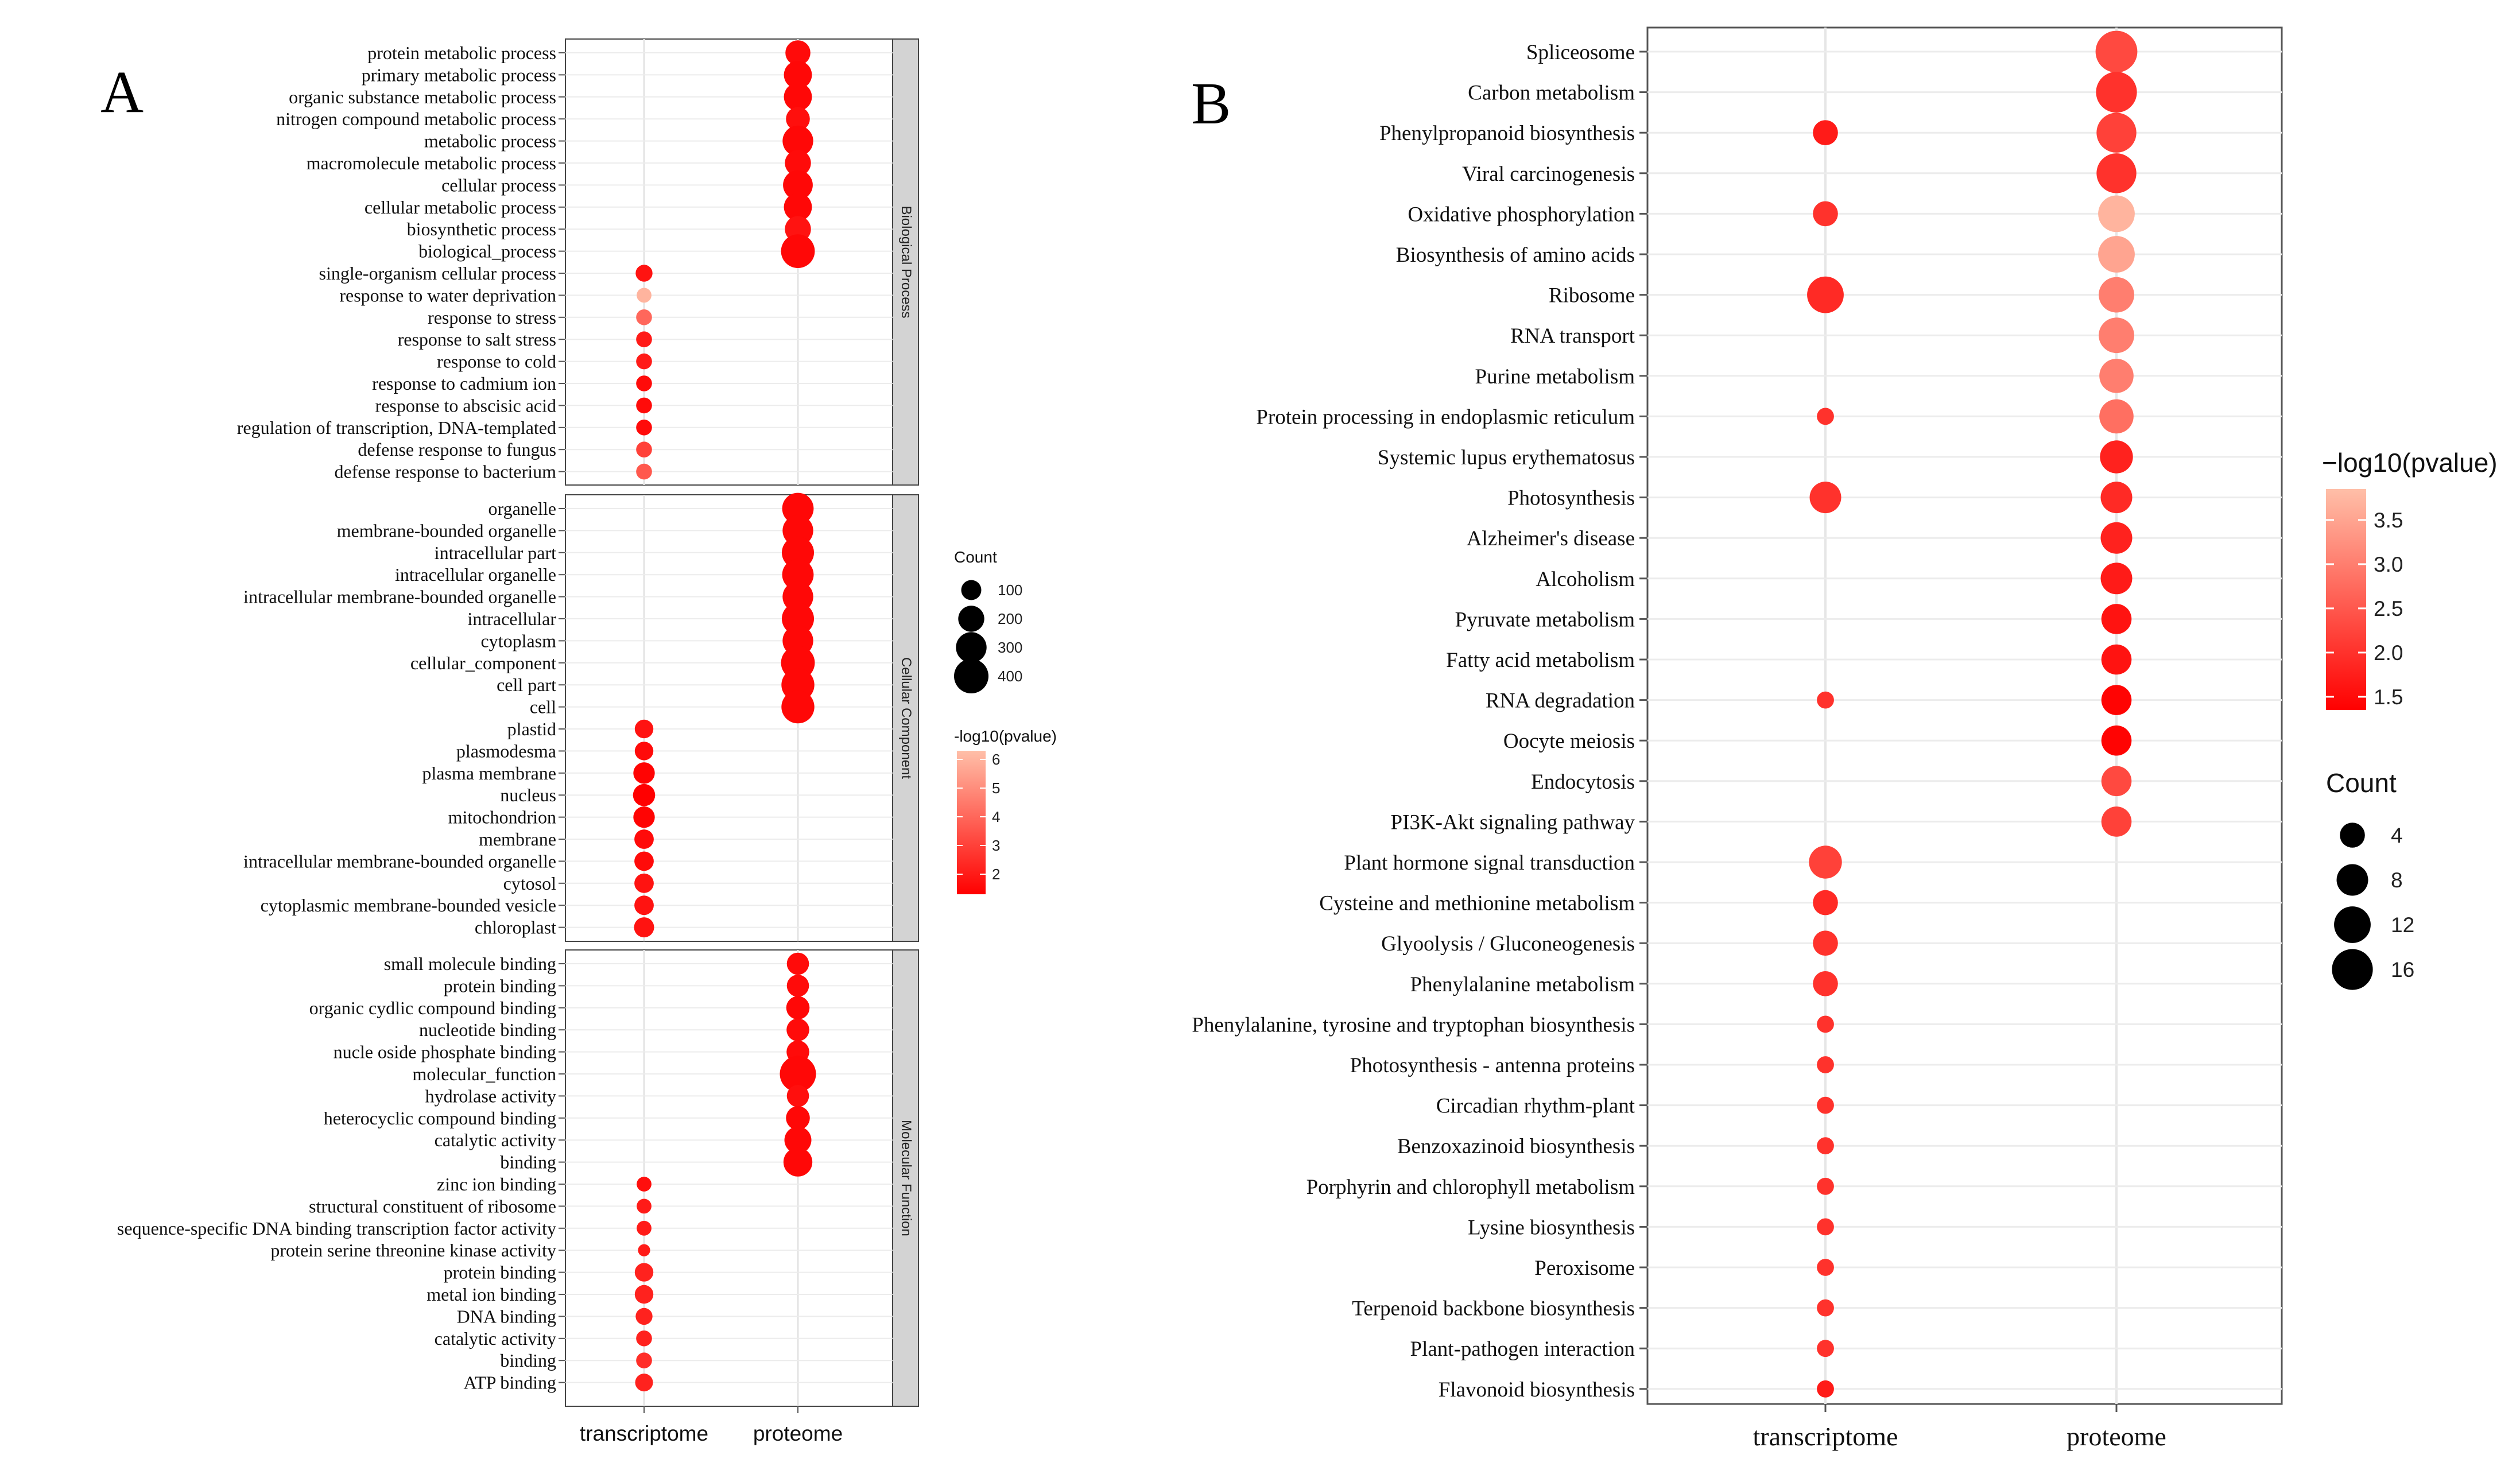 This screenshot has width=2520, height=1474. I want to click on panel-b-x-label-proteome: proteome, so click(2116, 1437).